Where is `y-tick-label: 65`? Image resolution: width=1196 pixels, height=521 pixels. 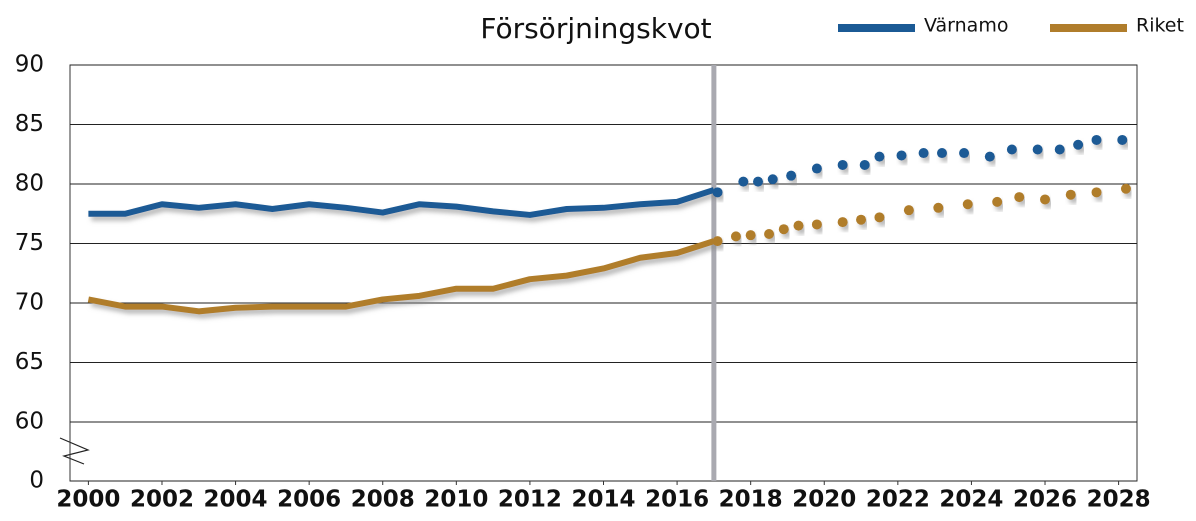
y-tick-label: 65 is located at coordinates (29, 362).